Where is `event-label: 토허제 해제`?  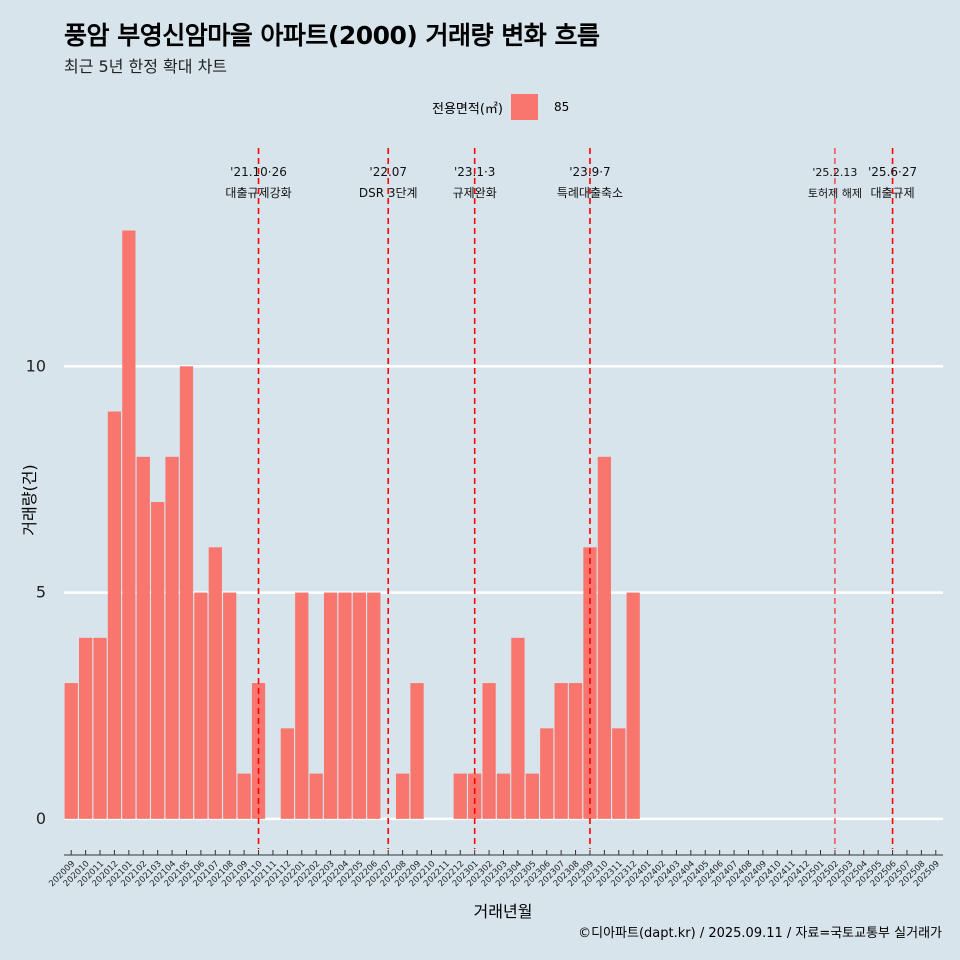
event-label: 토허제 해제 is located at coordinates (835, 193).